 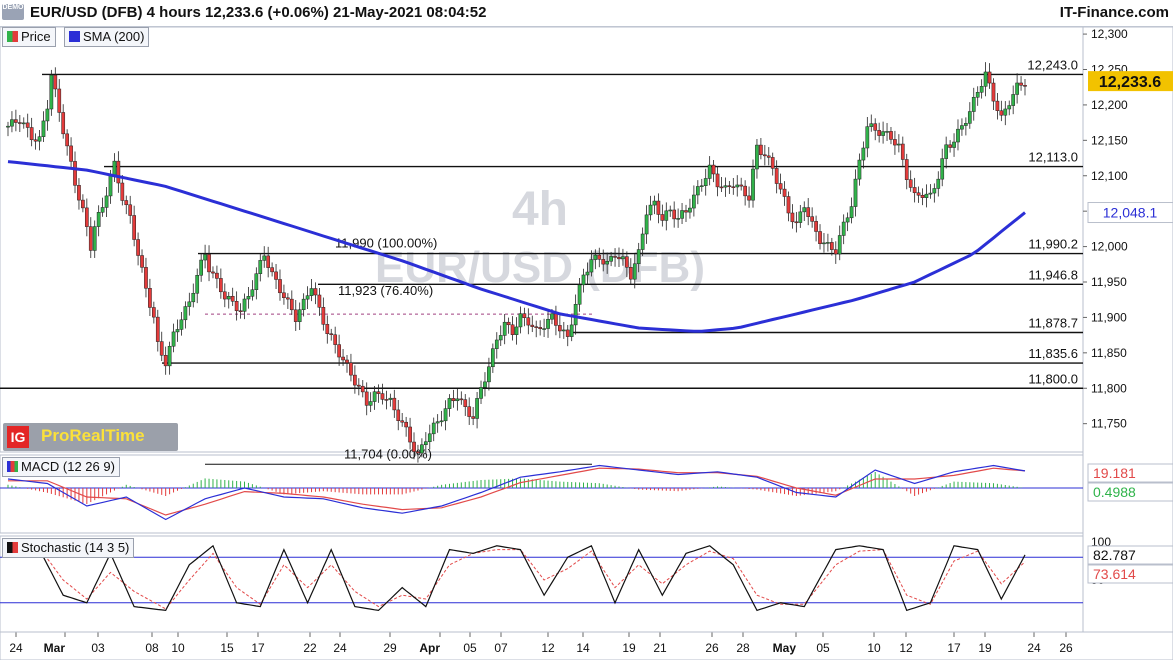 What do you see at coordinates (107, 37) in the screenshot?
I see `legend-sma: SMA (200)` at bounding box center [107, 37].